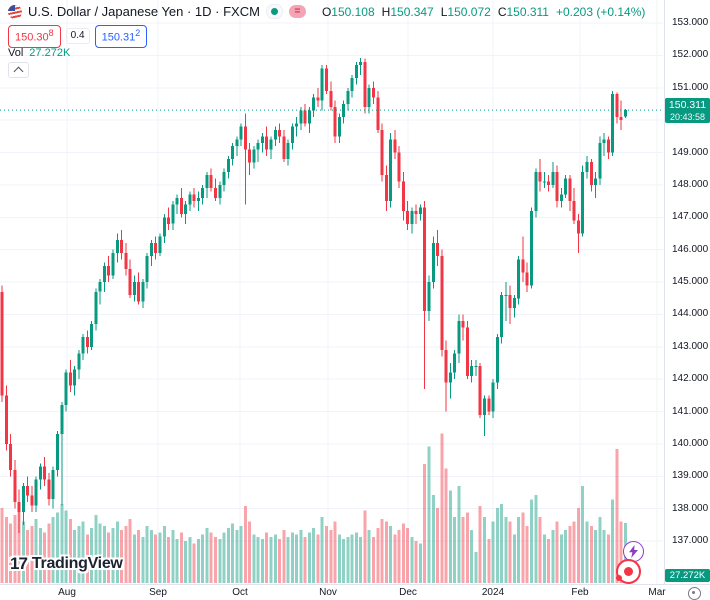 Image resolution: width=710 pixels, height=600 pixels. Describe the element at coordinates (297, 11) in the screenshot. I see `data-notice-icon: =` at that location.